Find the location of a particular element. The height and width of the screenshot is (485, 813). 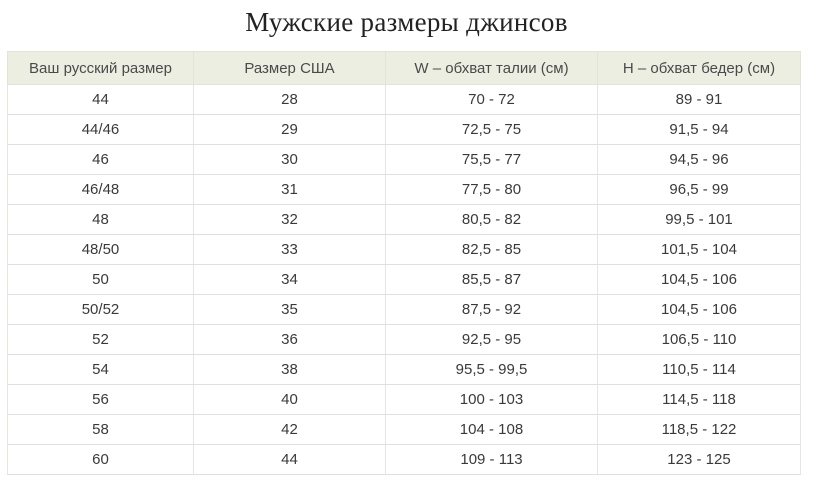

column-header-us-size: Размер США is located at coordinates (289, 68).